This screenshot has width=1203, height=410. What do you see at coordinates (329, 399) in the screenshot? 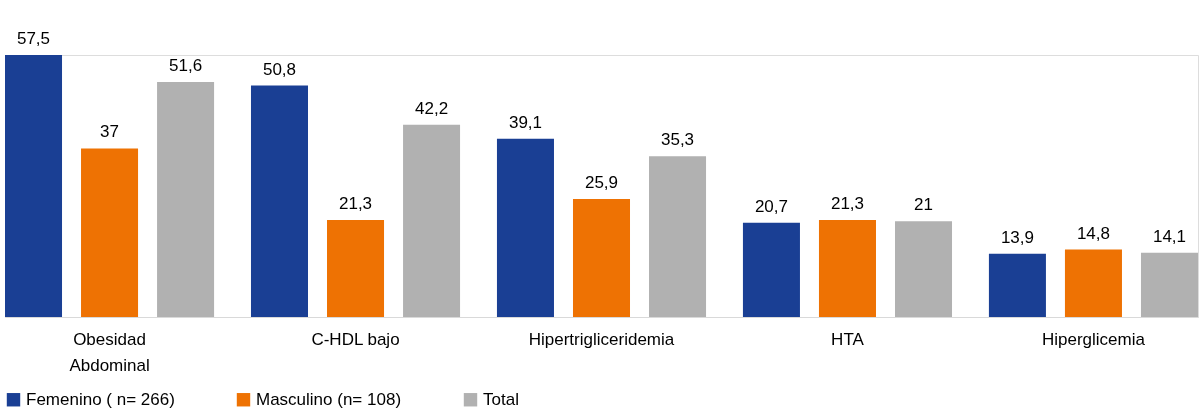
I see `legend-label: Masculino (n= 108)` at bounding box center [329, 399].